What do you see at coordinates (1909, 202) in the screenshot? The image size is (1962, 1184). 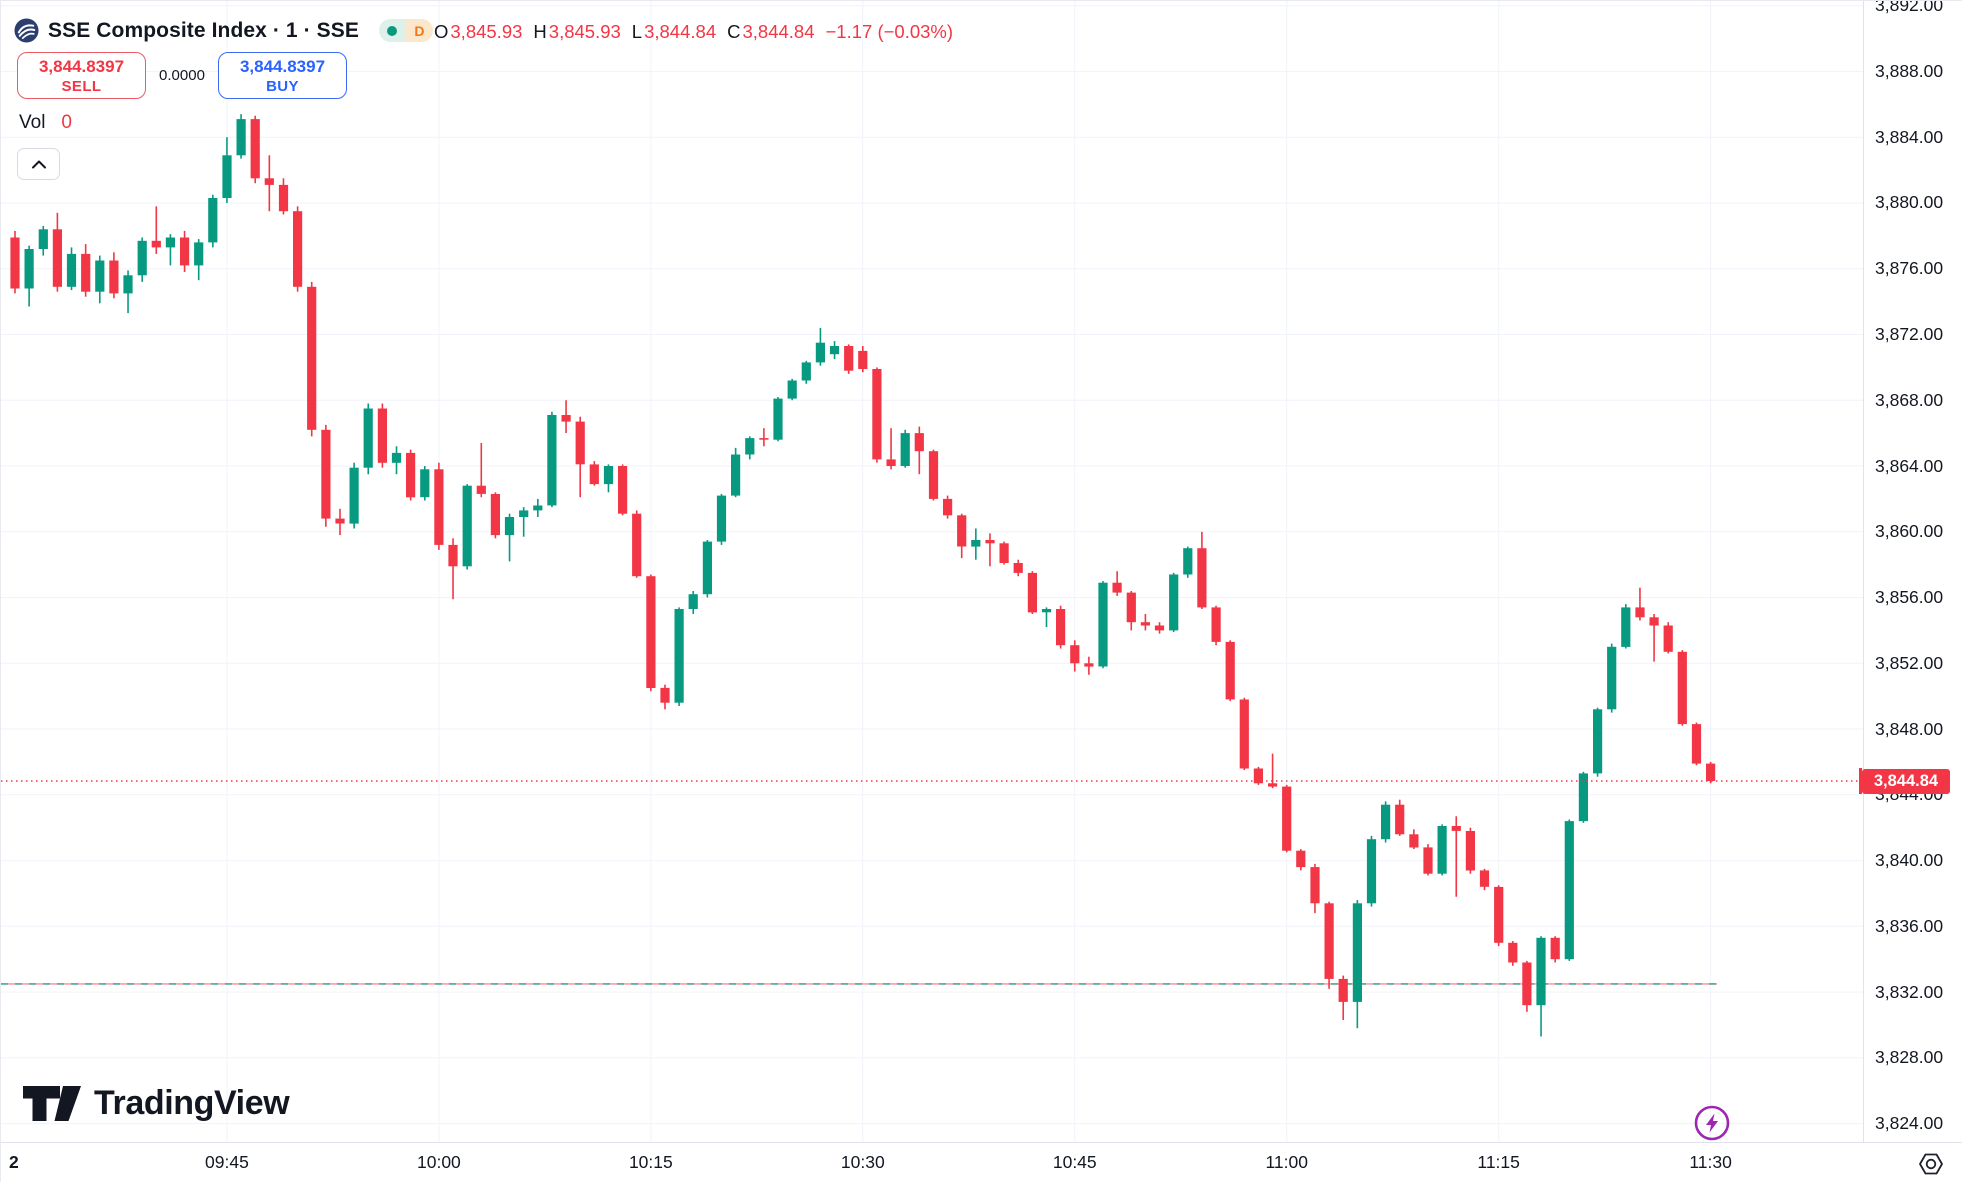 I see `price-axis-label: 3,880.00` at bounding box center [1909, 202].